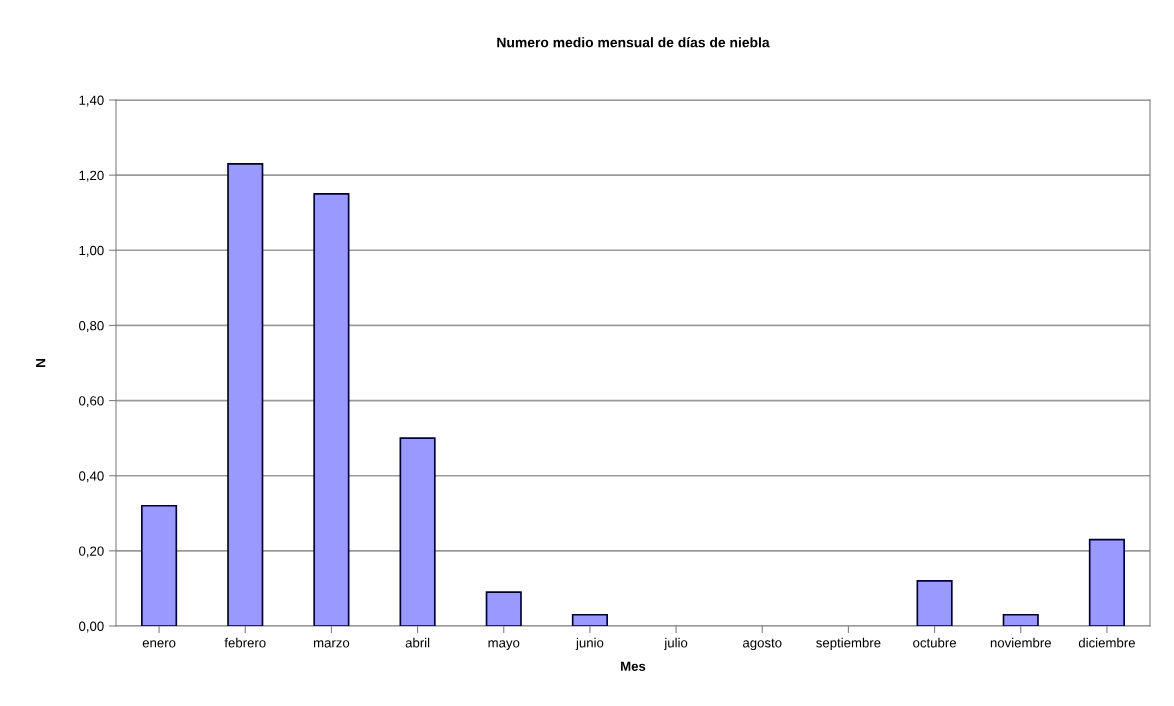 Image resolution: width=1174 pixels, height=706 pixels. Describe the element at coordinates (91, 552) in the screenshot. I see `y-tick-label: 0,20` at that location.